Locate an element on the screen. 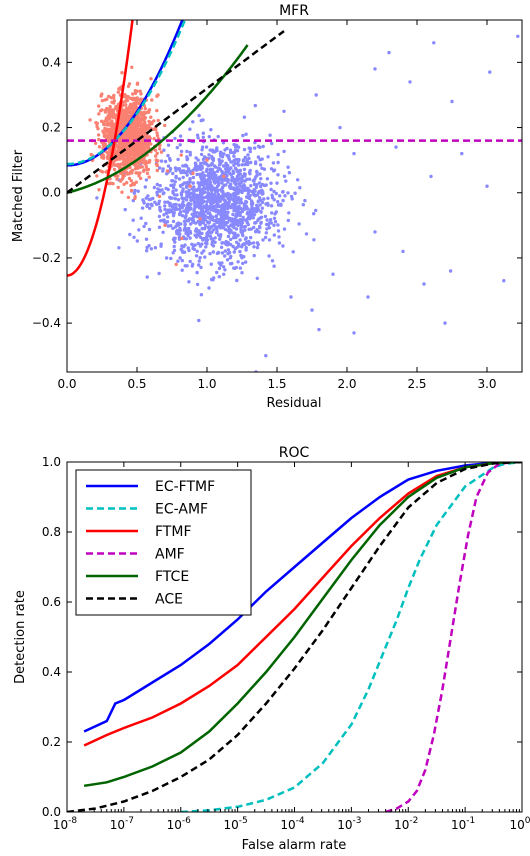  x-tick-label: 10⁻¹ is located at coordinates (463, 824).